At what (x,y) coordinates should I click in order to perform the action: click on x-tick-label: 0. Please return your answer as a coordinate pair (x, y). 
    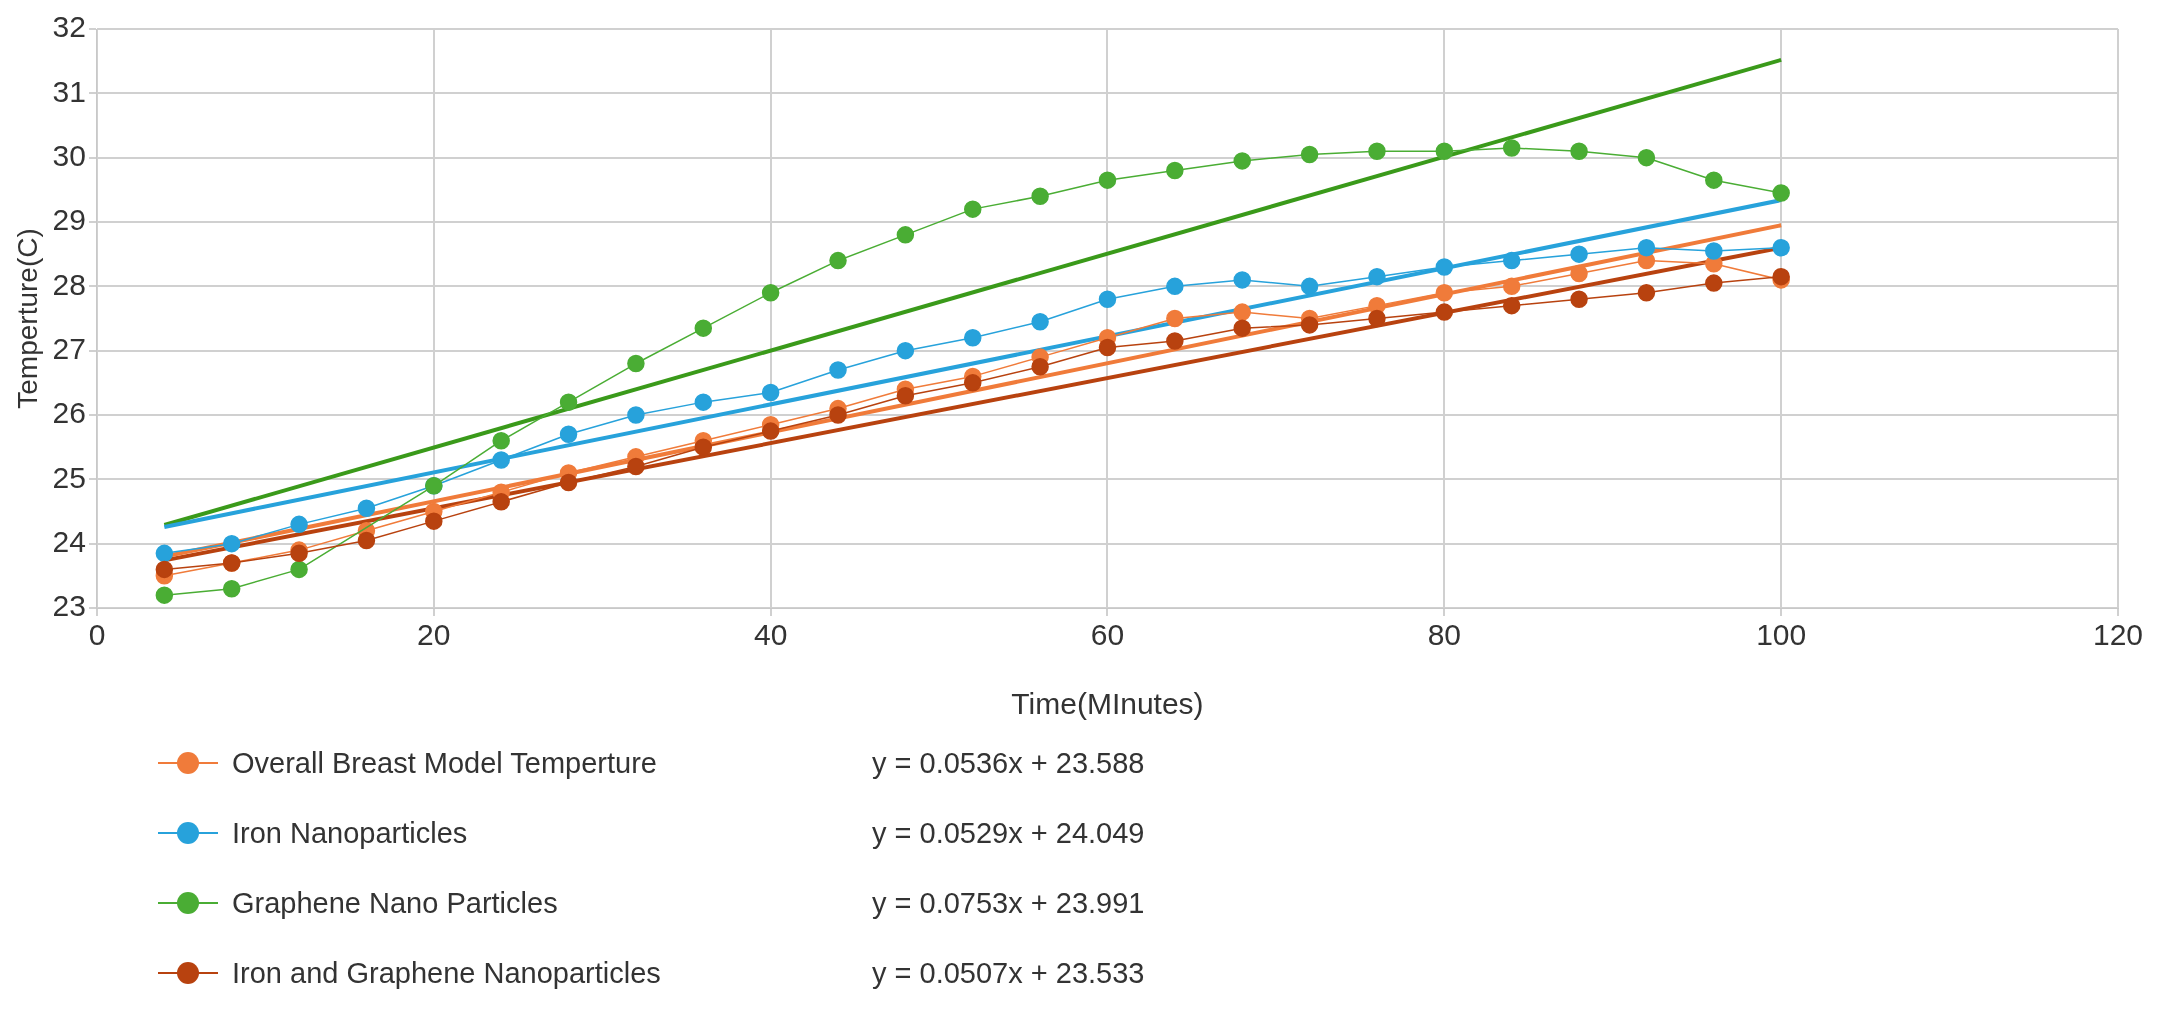
    Looking at the image, I should click on (97, 635).